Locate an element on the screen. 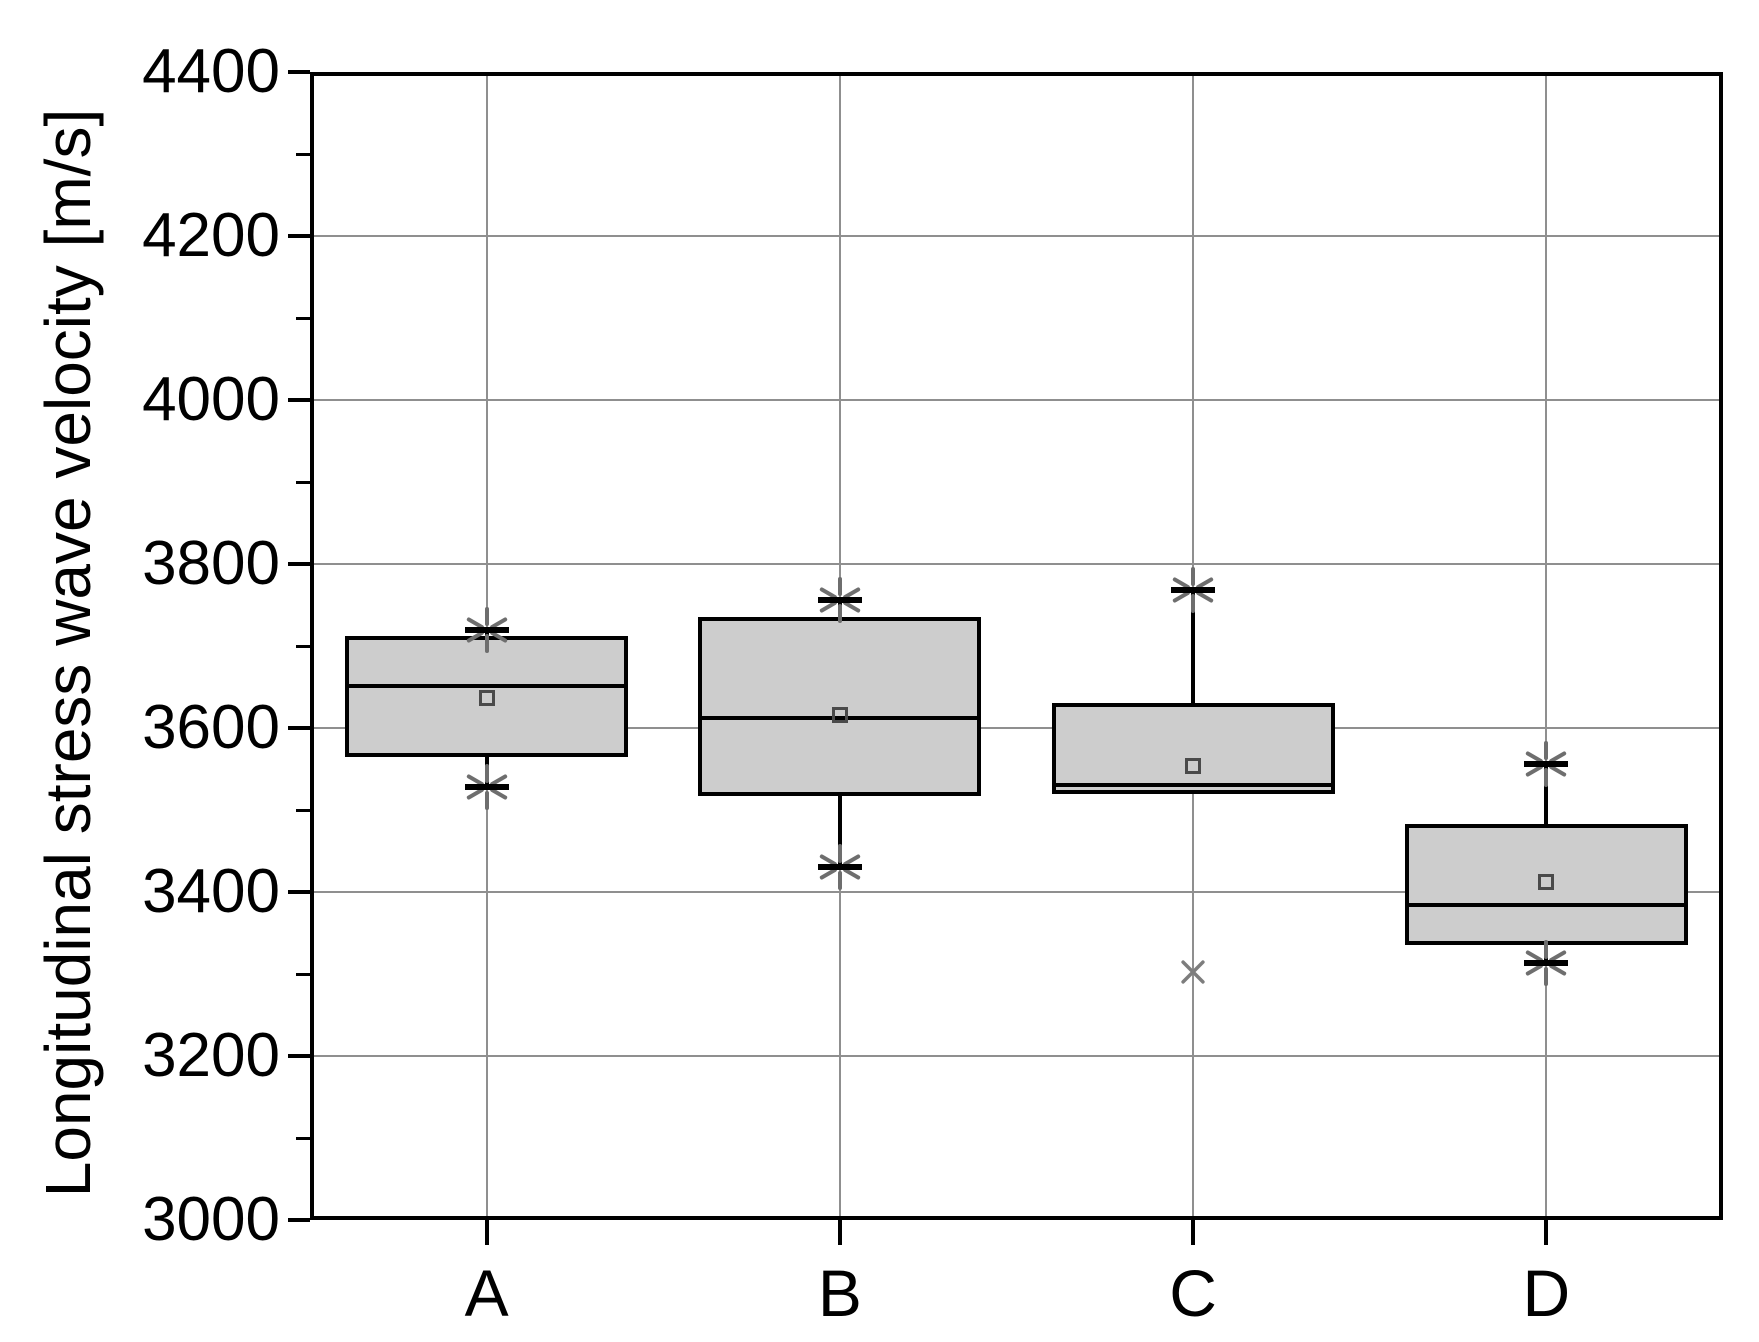 The image size is (1759, 1342). mean-marker-D is located at coordinates (1546, 882).